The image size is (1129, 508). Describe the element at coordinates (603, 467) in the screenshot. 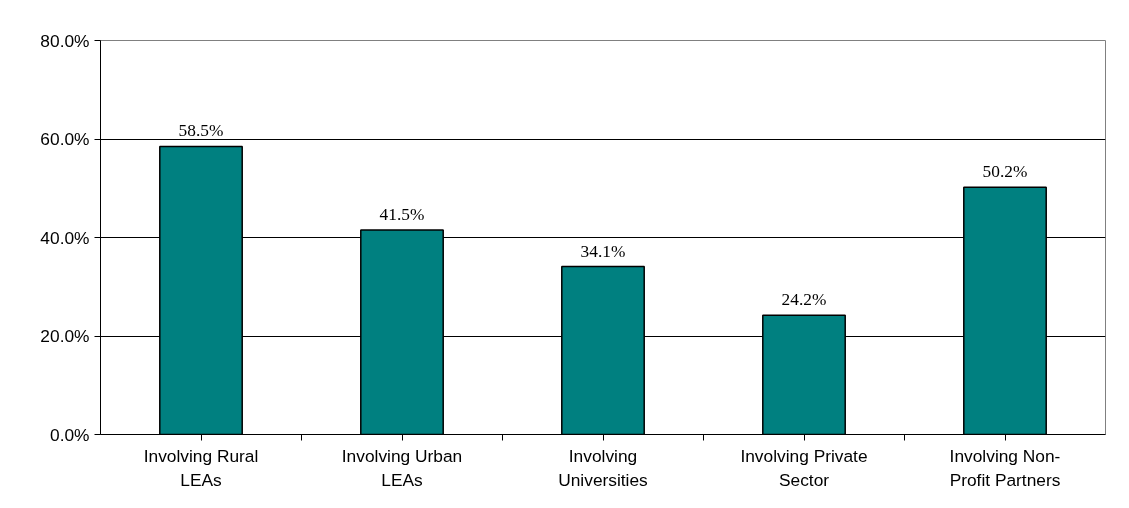

I see `x-tick-label: Involving Universities` at that location.